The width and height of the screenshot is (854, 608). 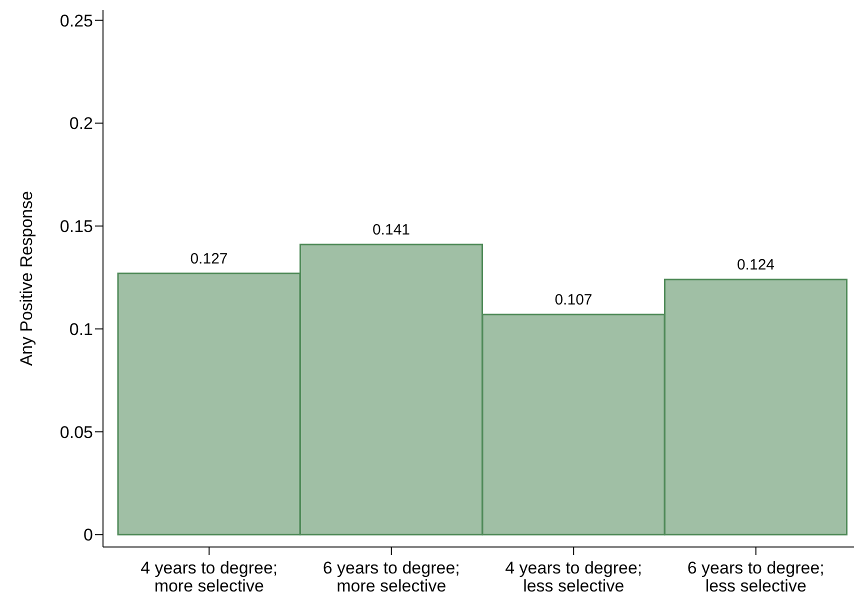 What do you see at coordinates (209, 577) in the screenshot?
I see `x-tick-label: 4 years to degree; more selective` at bounding box center [209, 577].